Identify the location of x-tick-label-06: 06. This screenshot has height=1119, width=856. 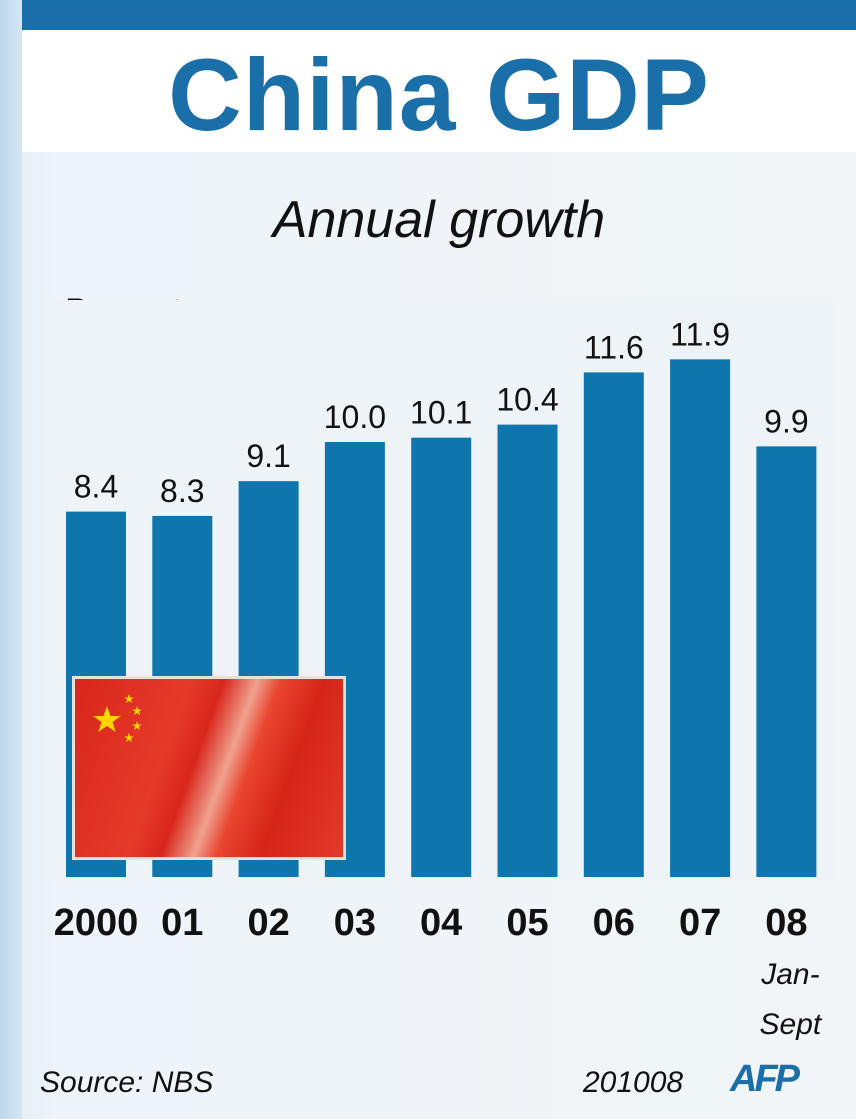
(614, 923).